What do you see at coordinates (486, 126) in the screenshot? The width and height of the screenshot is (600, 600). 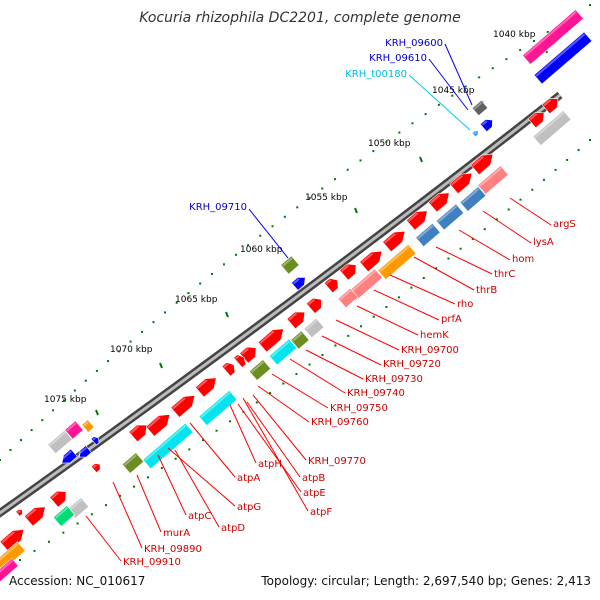 I see `feature-blue-small` at bounding box center [486, 126].